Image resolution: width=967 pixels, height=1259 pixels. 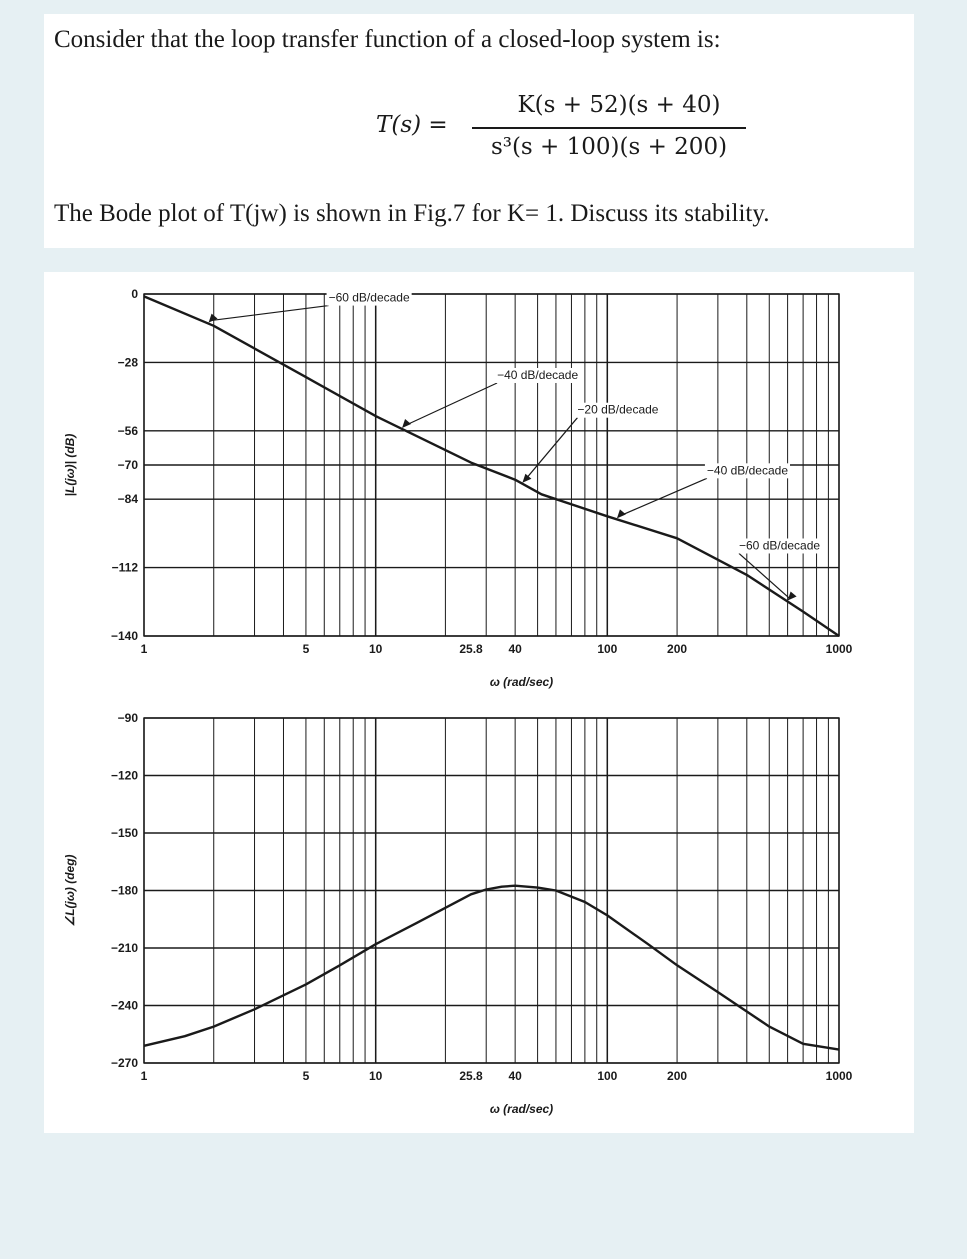 I want to click on phase-y-tick-label: −120, so click(x=124, y=776).